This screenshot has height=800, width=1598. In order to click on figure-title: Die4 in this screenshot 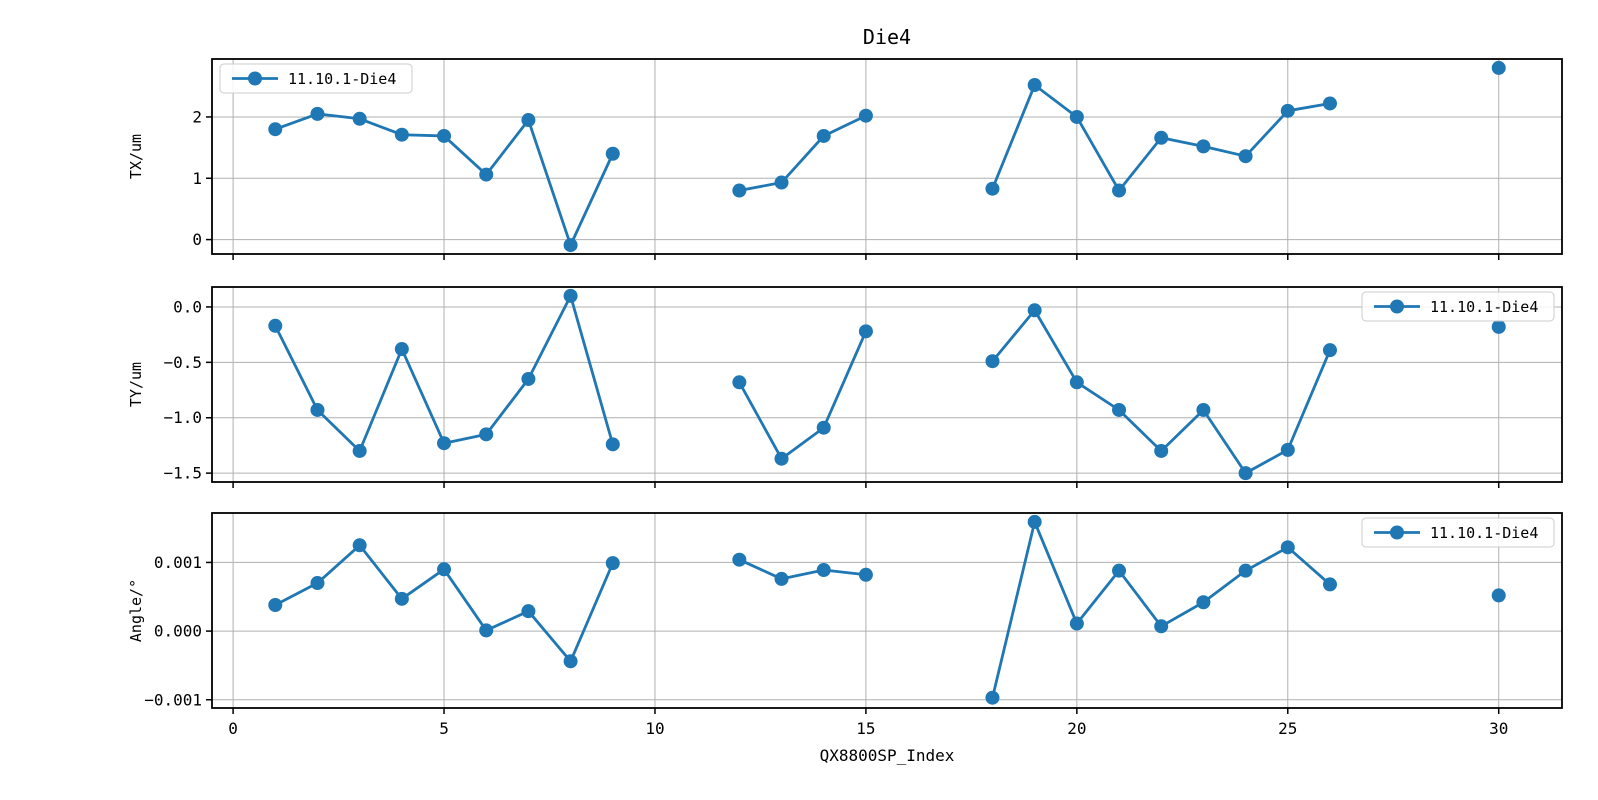, I will do `click(887, 37)`.